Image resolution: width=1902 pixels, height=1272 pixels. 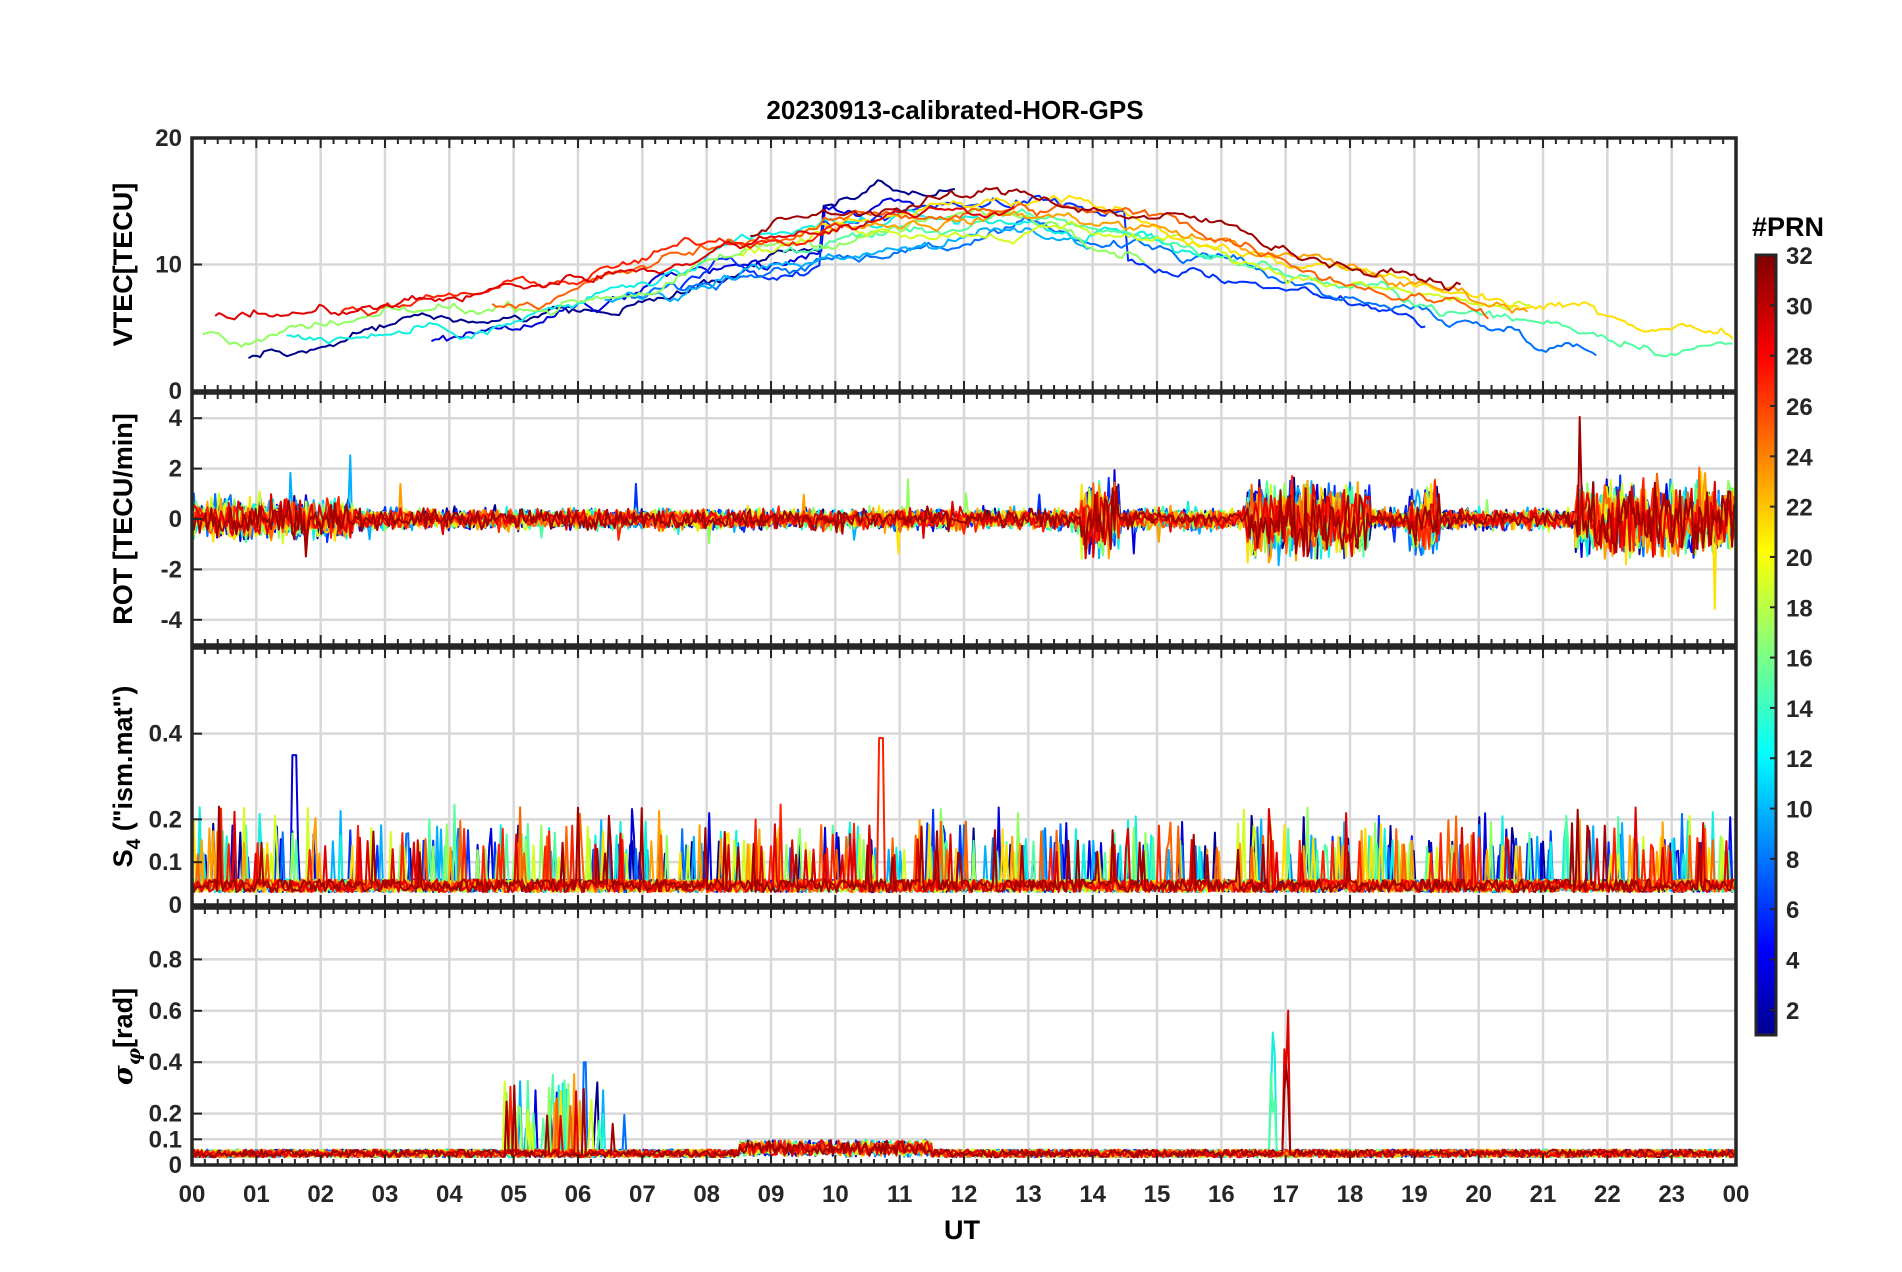 I want to click on x-tick-label: 03, so click(x=385, y=1194).